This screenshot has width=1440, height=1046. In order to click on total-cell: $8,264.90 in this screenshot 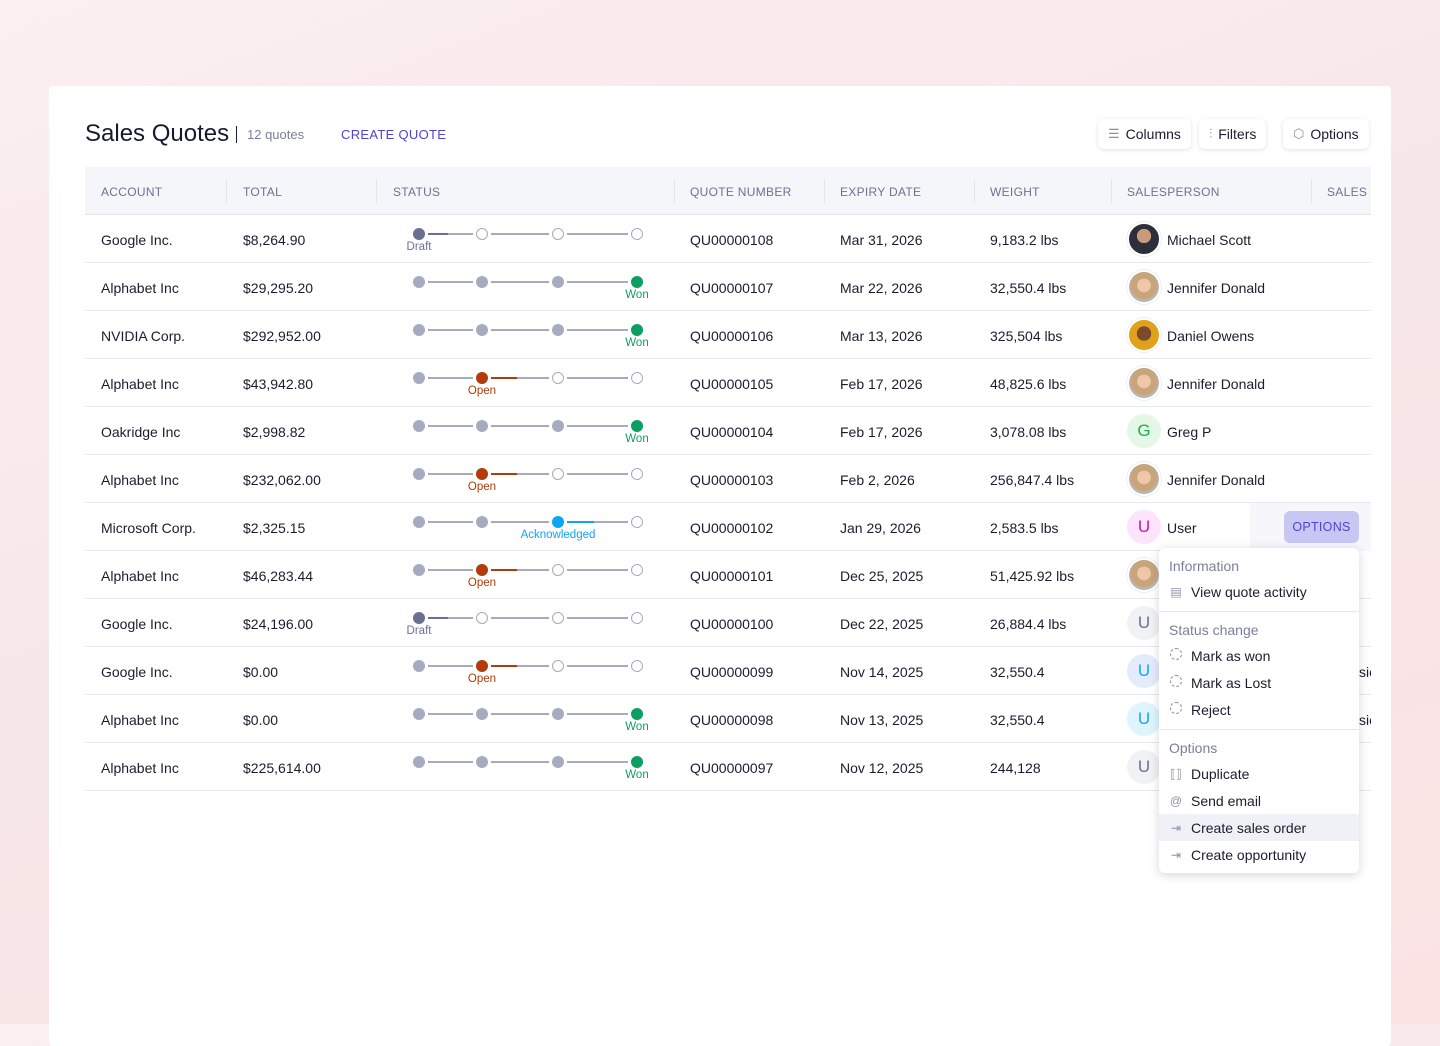, I will do `click(274, 240)`.